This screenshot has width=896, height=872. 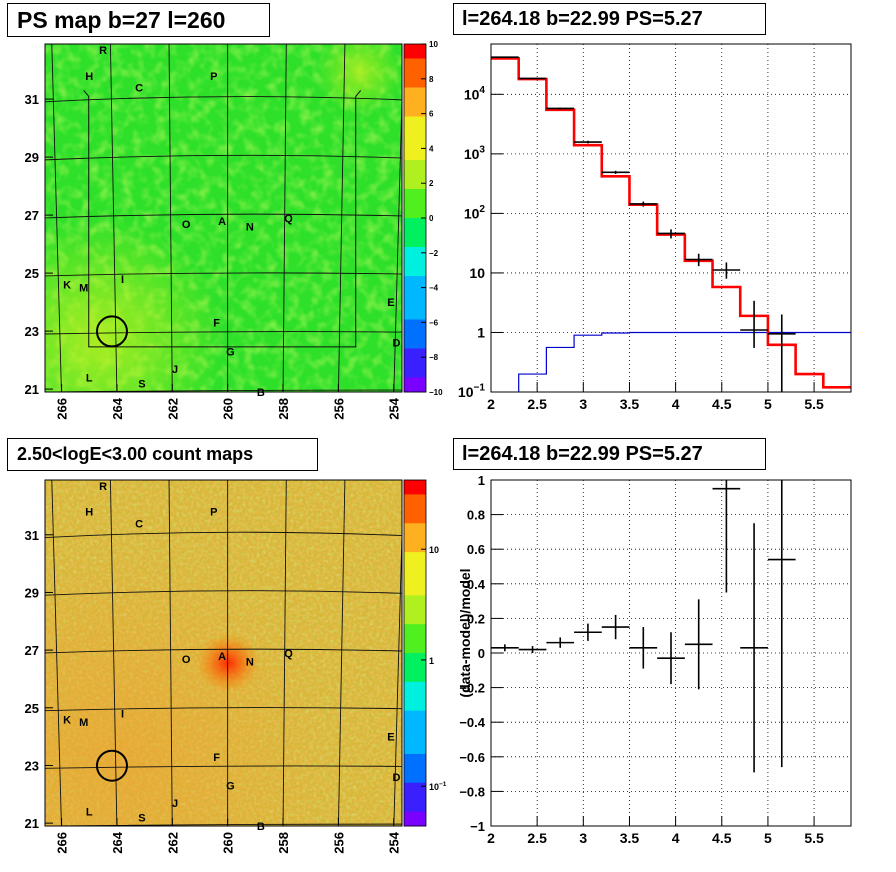 What do you see at coordinates (213, 77) in the screenshot?
I see `source-label-p: P` at bounding box center [213, 77].